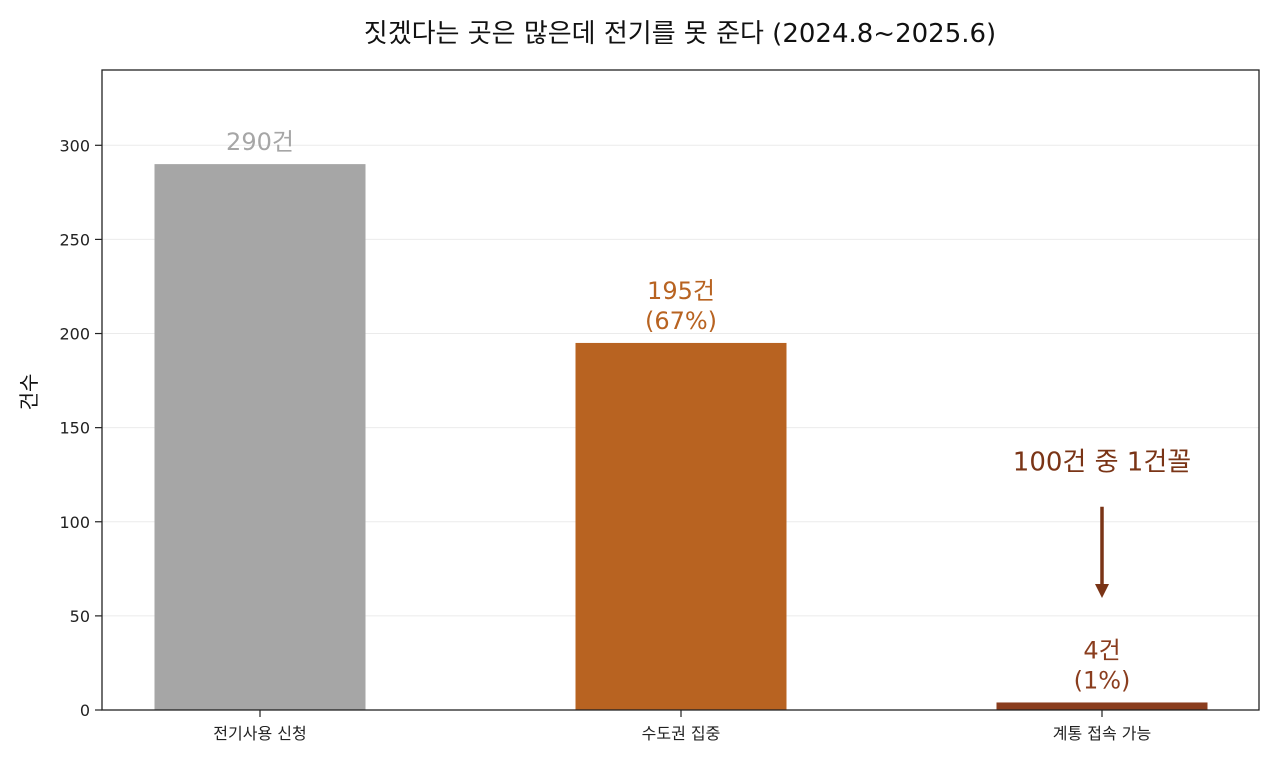  Describe the element at coordinates (1102, 733) in the screenshot. I see `x-tick-label: 계통 접속 가능` at that location.